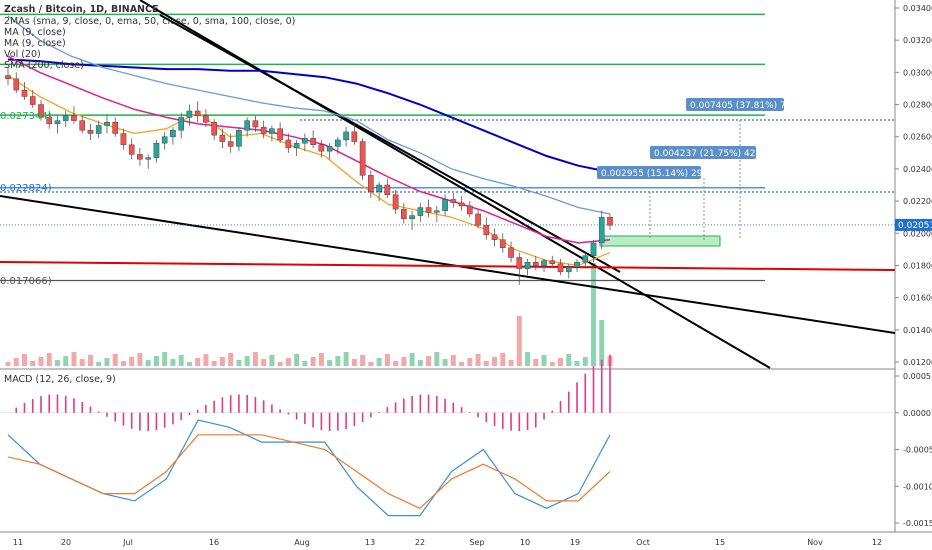  Describe the element at coordinates (214, 542) in the screenshot. I see `time-tick-label: 16` at that location.